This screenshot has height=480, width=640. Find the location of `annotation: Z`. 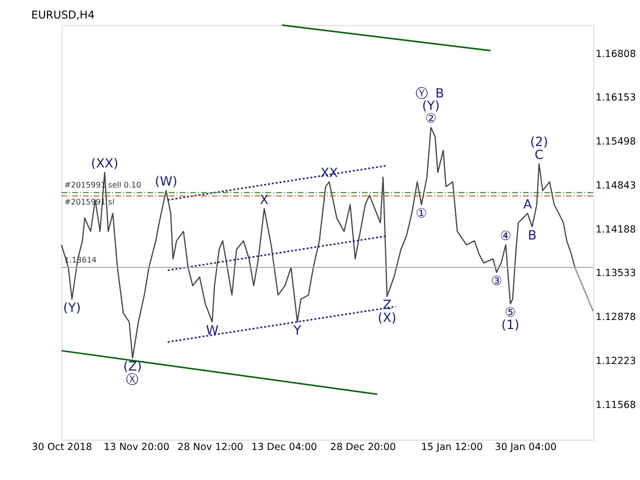

annotation: Z is located at coordinates (387, 304).